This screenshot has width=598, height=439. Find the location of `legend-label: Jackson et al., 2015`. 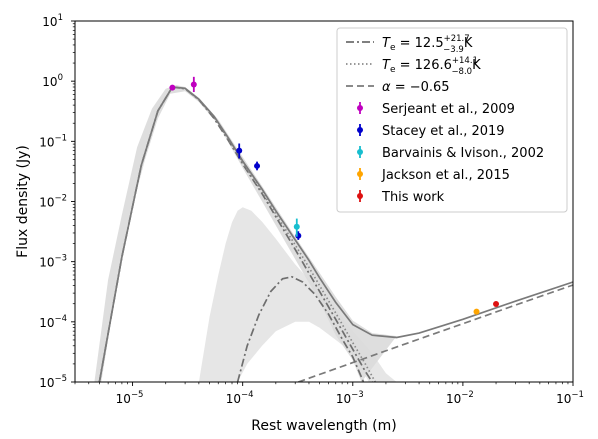

legend-label: Jackson et al., 2015 is located at coordinates (445, 175).